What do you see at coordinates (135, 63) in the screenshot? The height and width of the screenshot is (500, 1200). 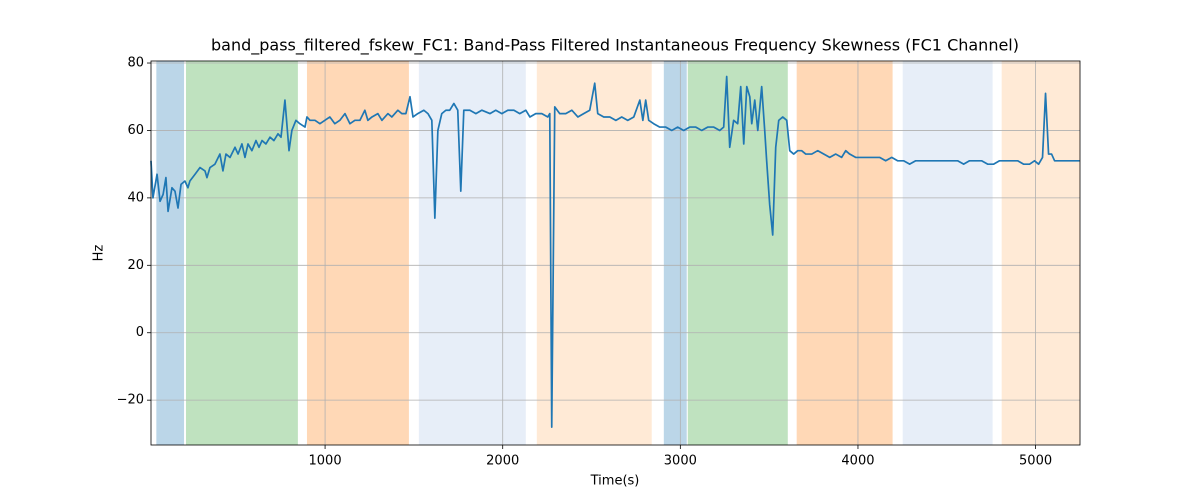 I see `y-tick-label: 80` at bounding box center [135, 63].